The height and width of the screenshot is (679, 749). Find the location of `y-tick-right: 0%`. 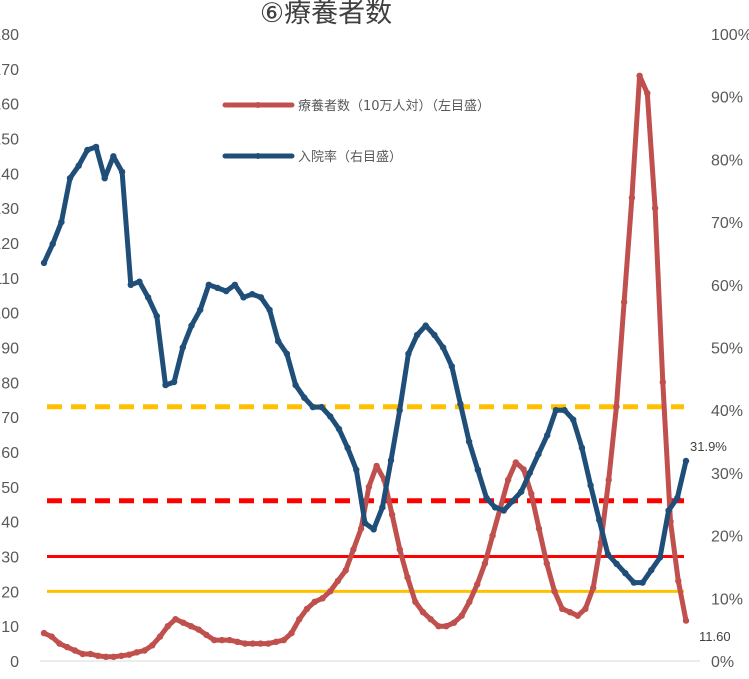

y-tick-right: 0% is located at coordinates (722, 662).